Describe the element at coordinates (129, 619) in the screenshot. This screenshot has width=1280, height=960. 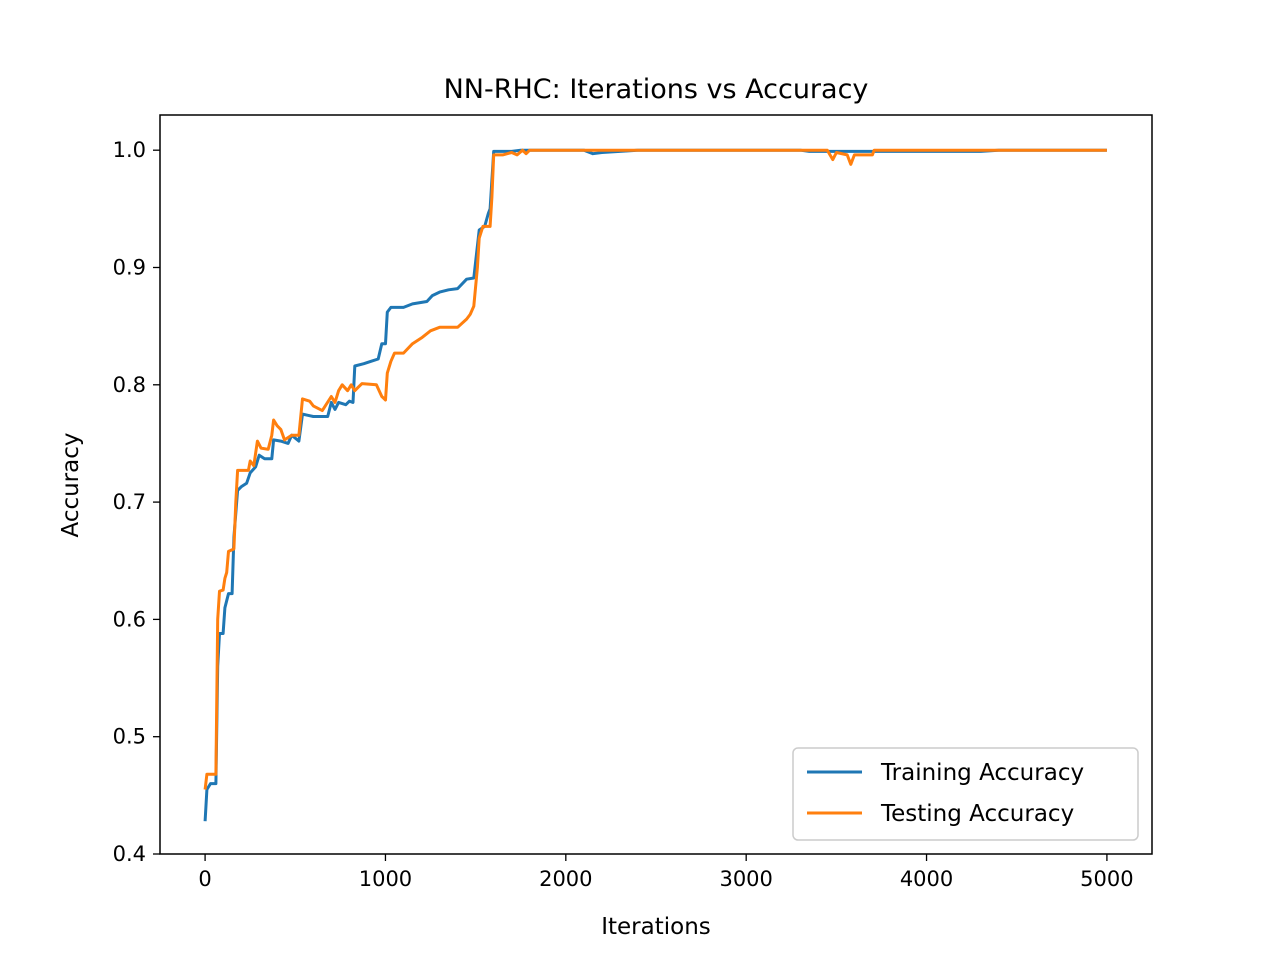
I see `y-tick-label: 0.6` at that location.